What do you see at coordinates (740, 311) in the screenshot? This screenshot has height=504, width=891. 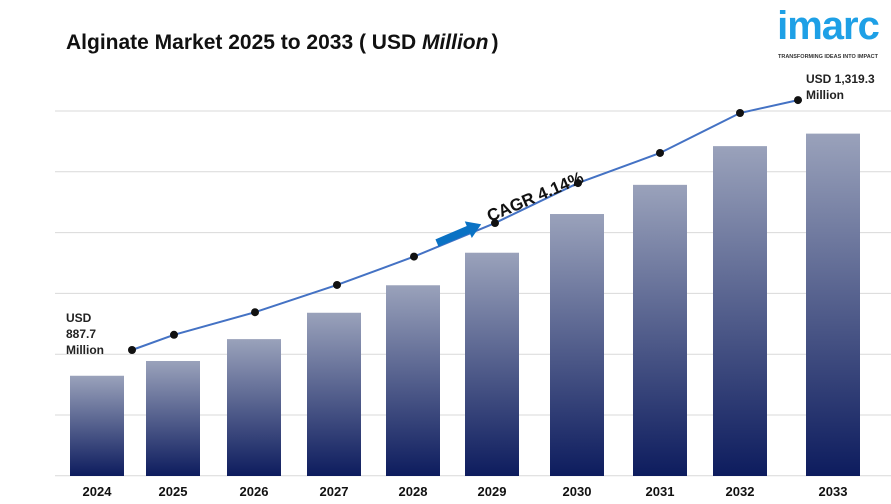 I see `bar-2032` at bounding box center [740, 311].